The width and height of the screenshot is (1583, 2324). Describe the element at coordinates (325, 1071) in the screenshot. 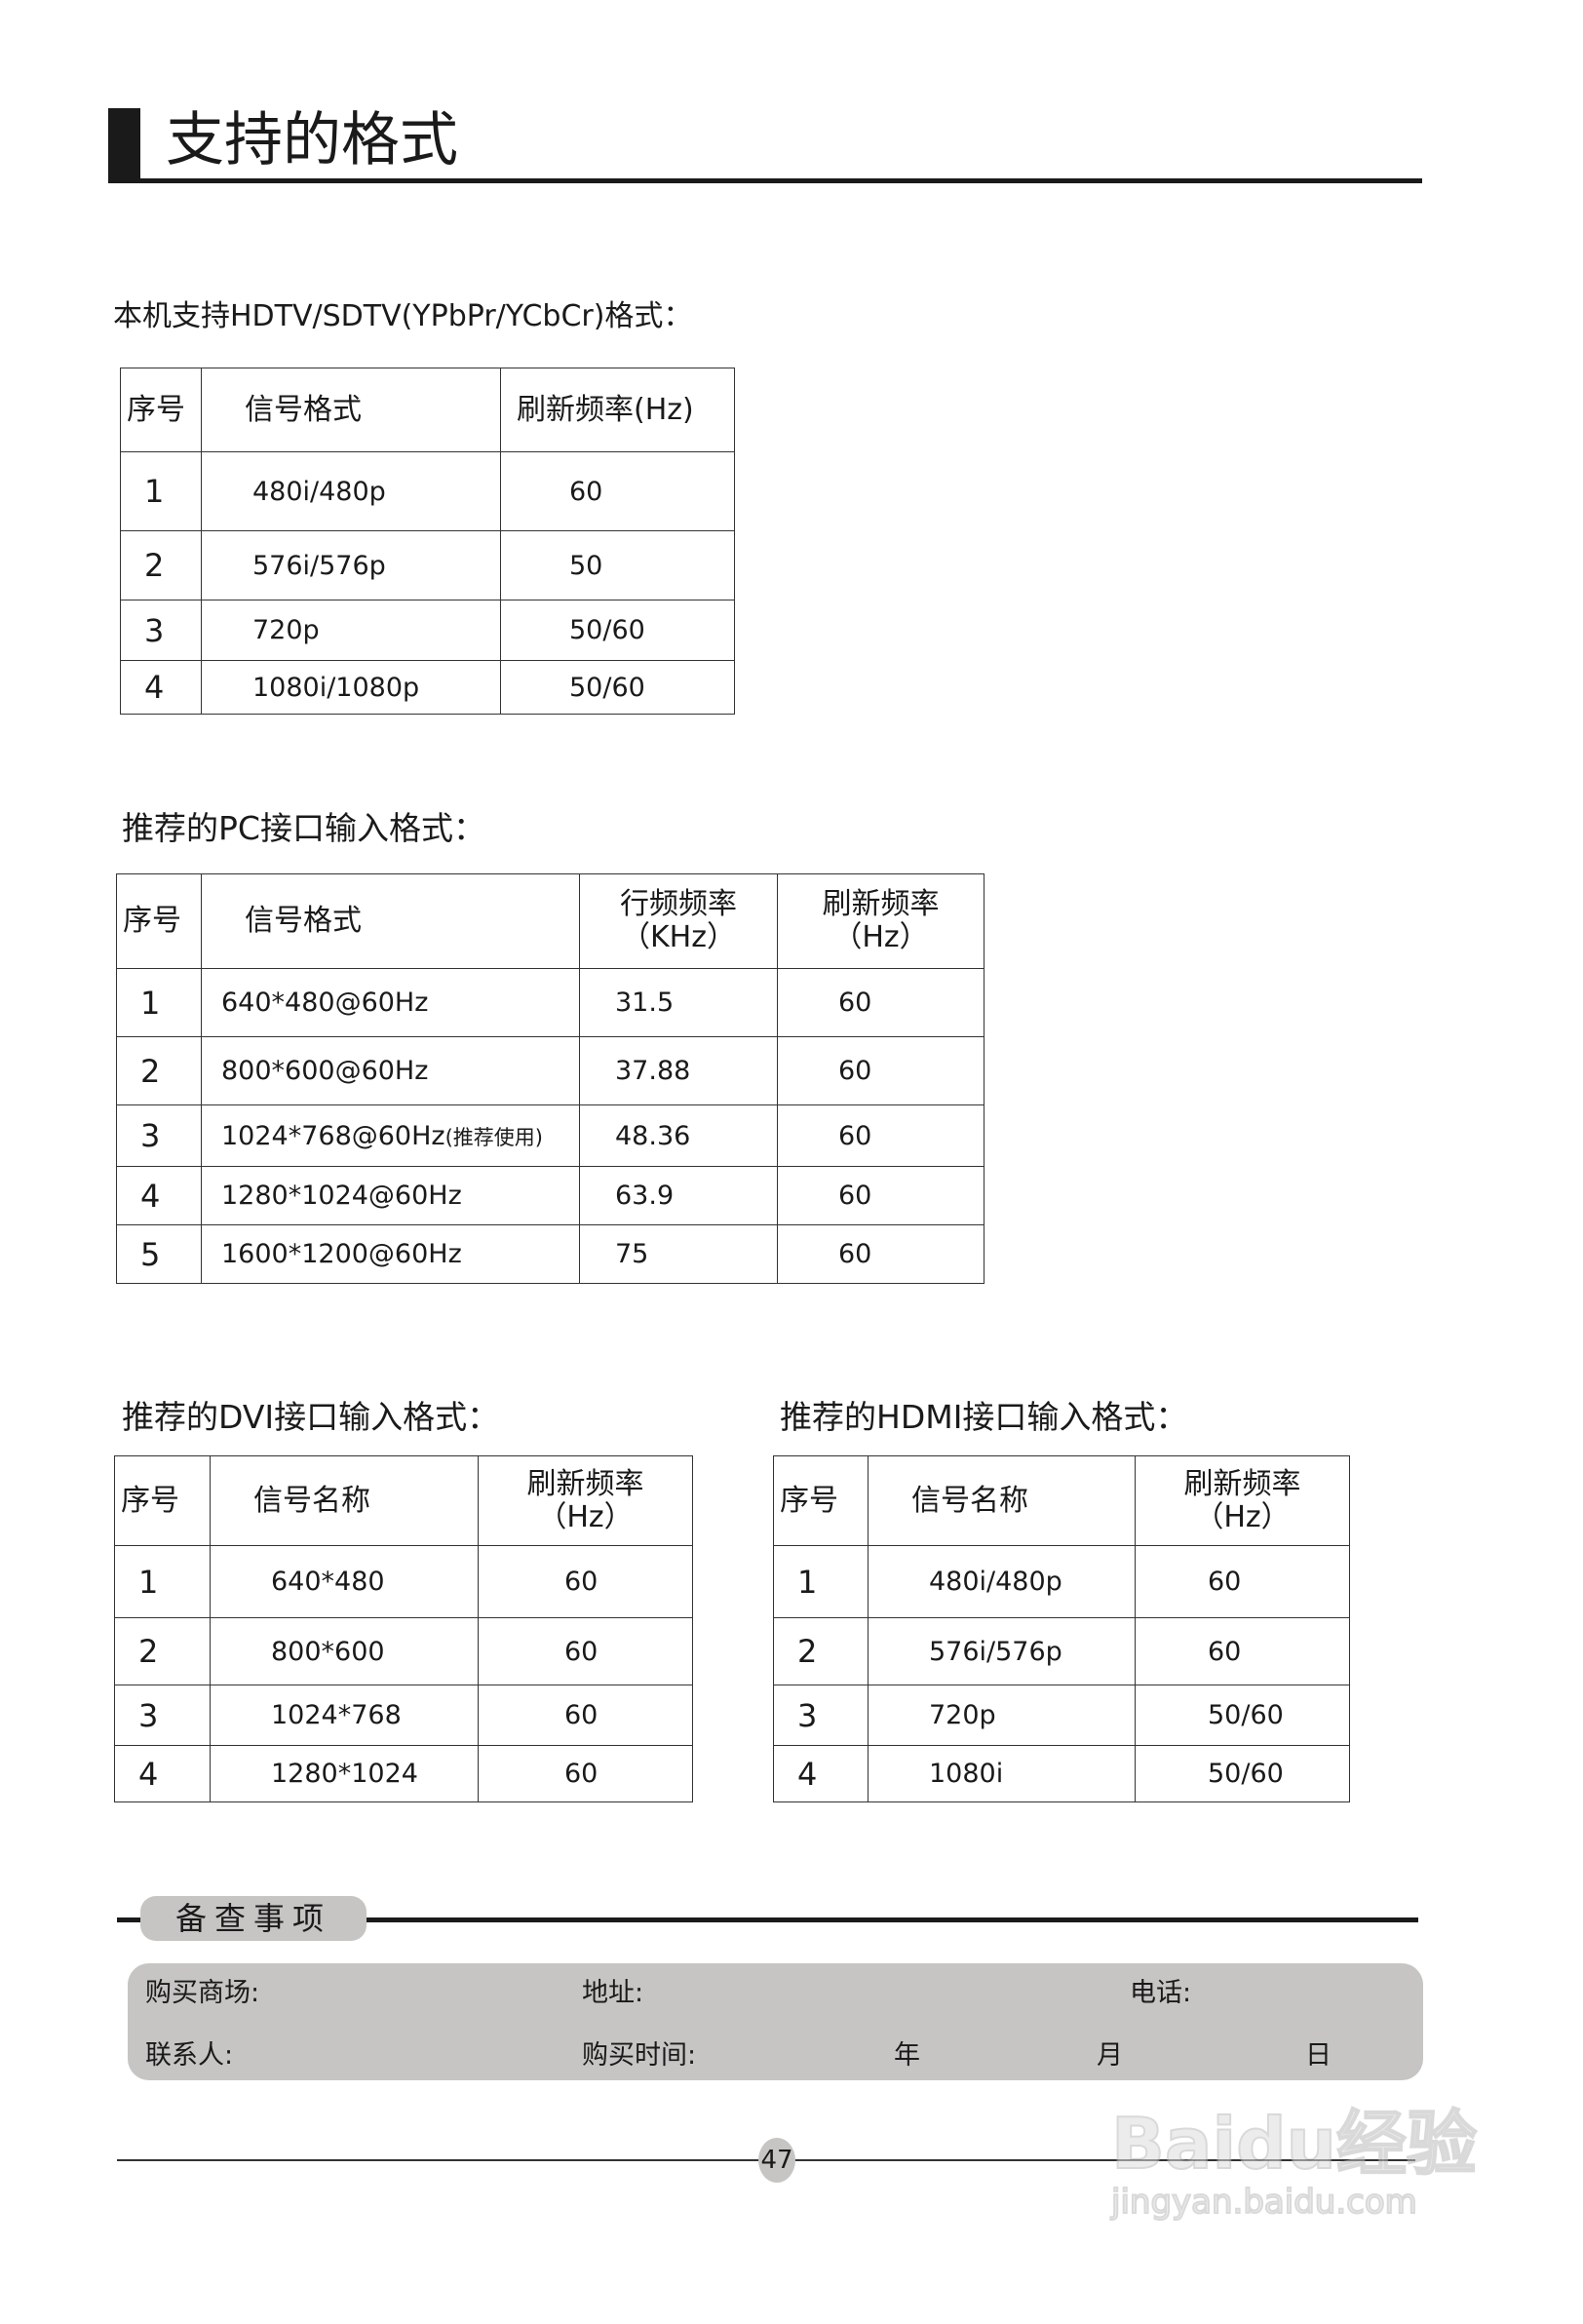

I see `cell-text: 800*600@60Hz` at that location.